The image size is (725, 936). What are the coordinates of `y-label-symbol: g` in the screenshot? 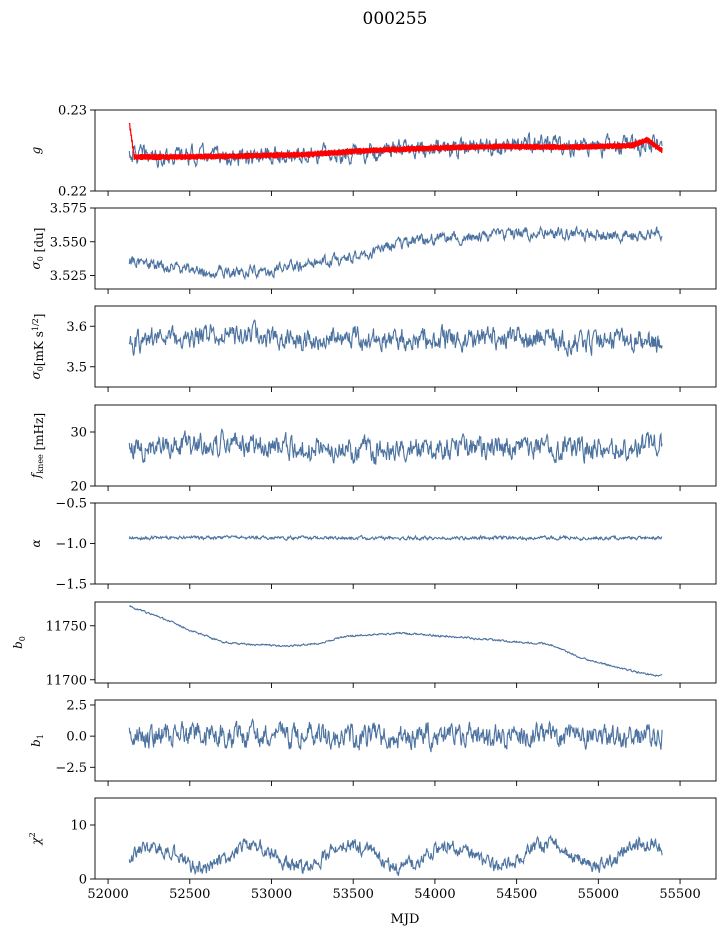 It's located at (36, 150).